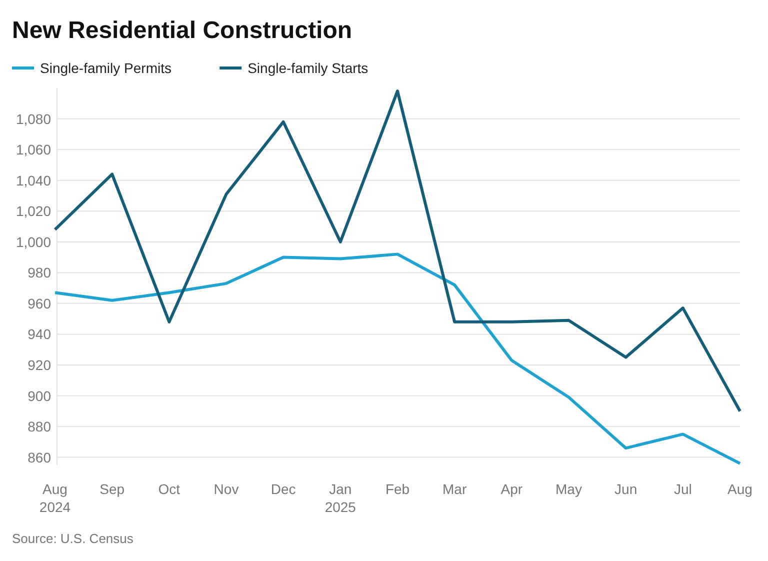  I want to click on y-tick-label: 920, so click(40, 364).